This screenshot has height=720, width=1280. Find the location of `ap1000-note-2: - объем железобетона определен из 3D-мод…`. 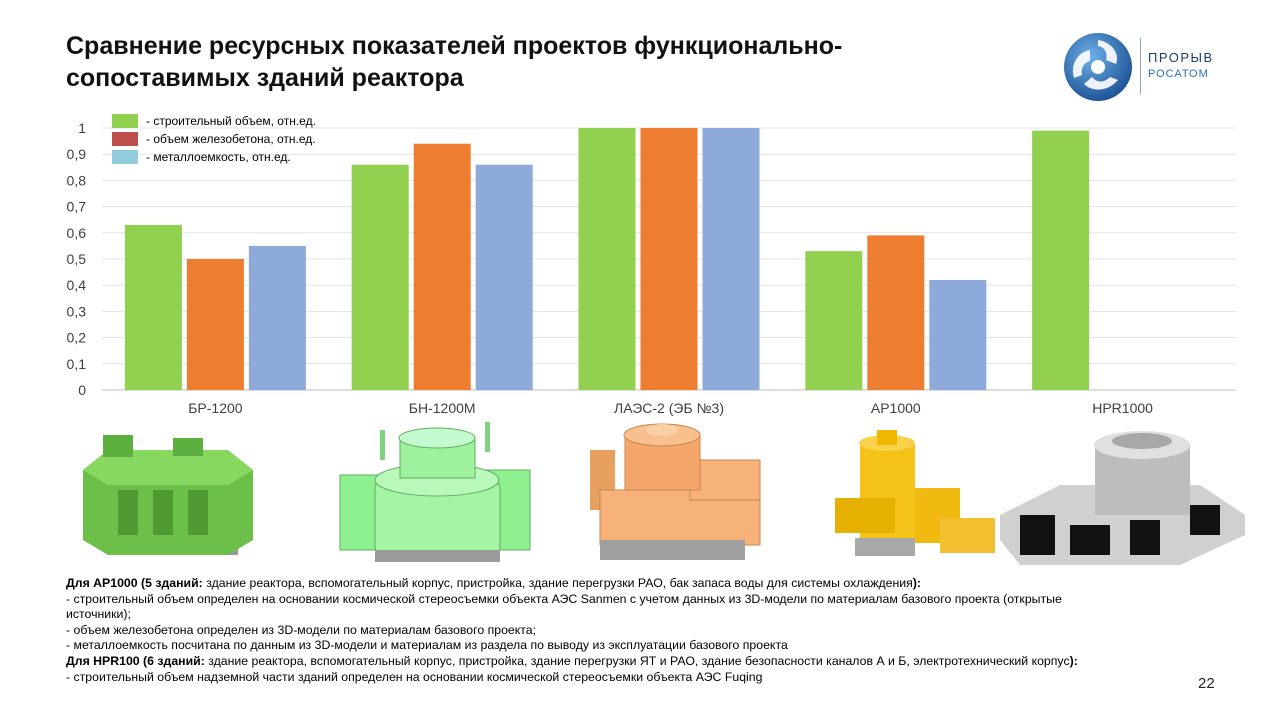

ap1000-note-2: - объем железобетона определен из 3D-мод… is located at coordinates (301, 629).